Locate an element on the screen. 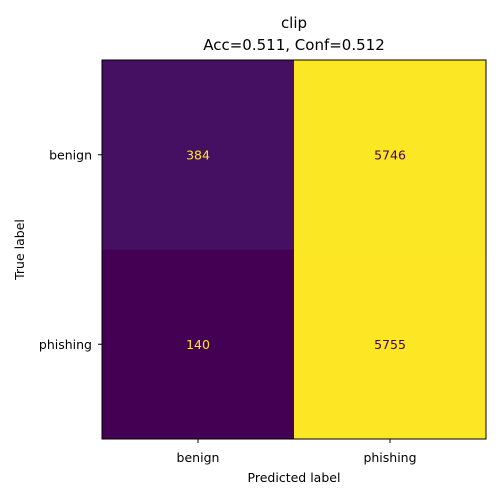  y-tick-label: benign is located at coordinates (70, 154).